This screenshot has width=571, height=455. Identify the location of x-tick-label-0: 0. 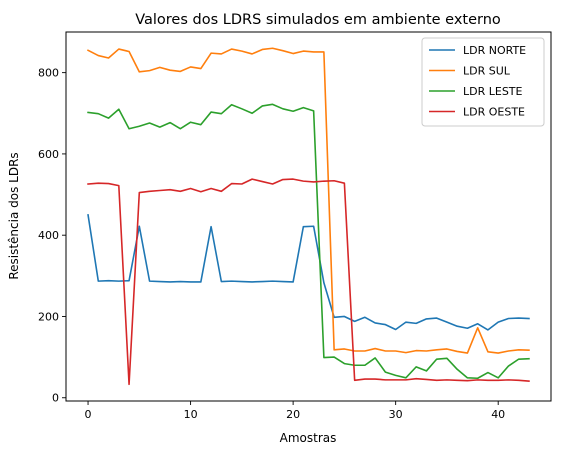
(88, 414).